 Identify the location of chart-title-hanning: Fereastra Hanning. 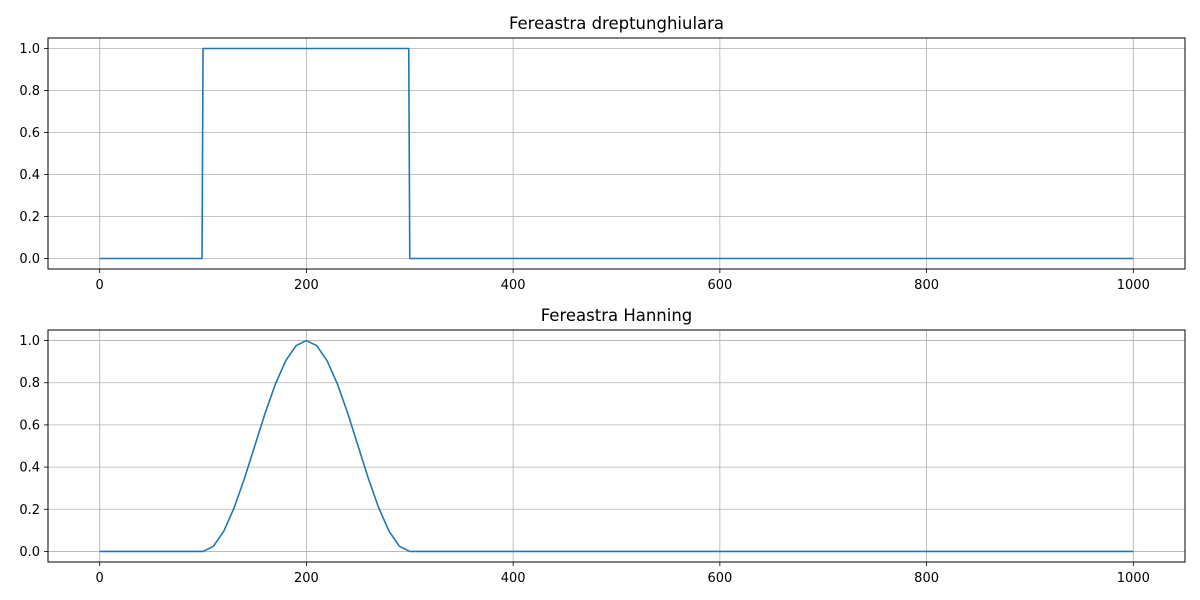
(617, 315).